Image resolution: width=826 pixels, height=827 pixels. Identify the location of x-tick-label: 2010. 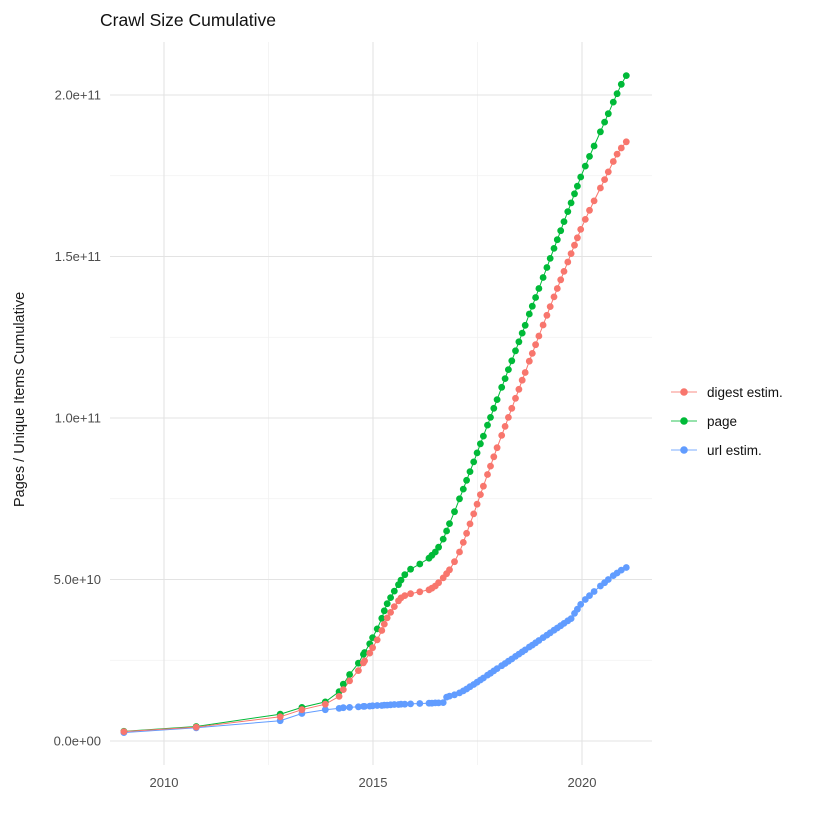
(164, 782).